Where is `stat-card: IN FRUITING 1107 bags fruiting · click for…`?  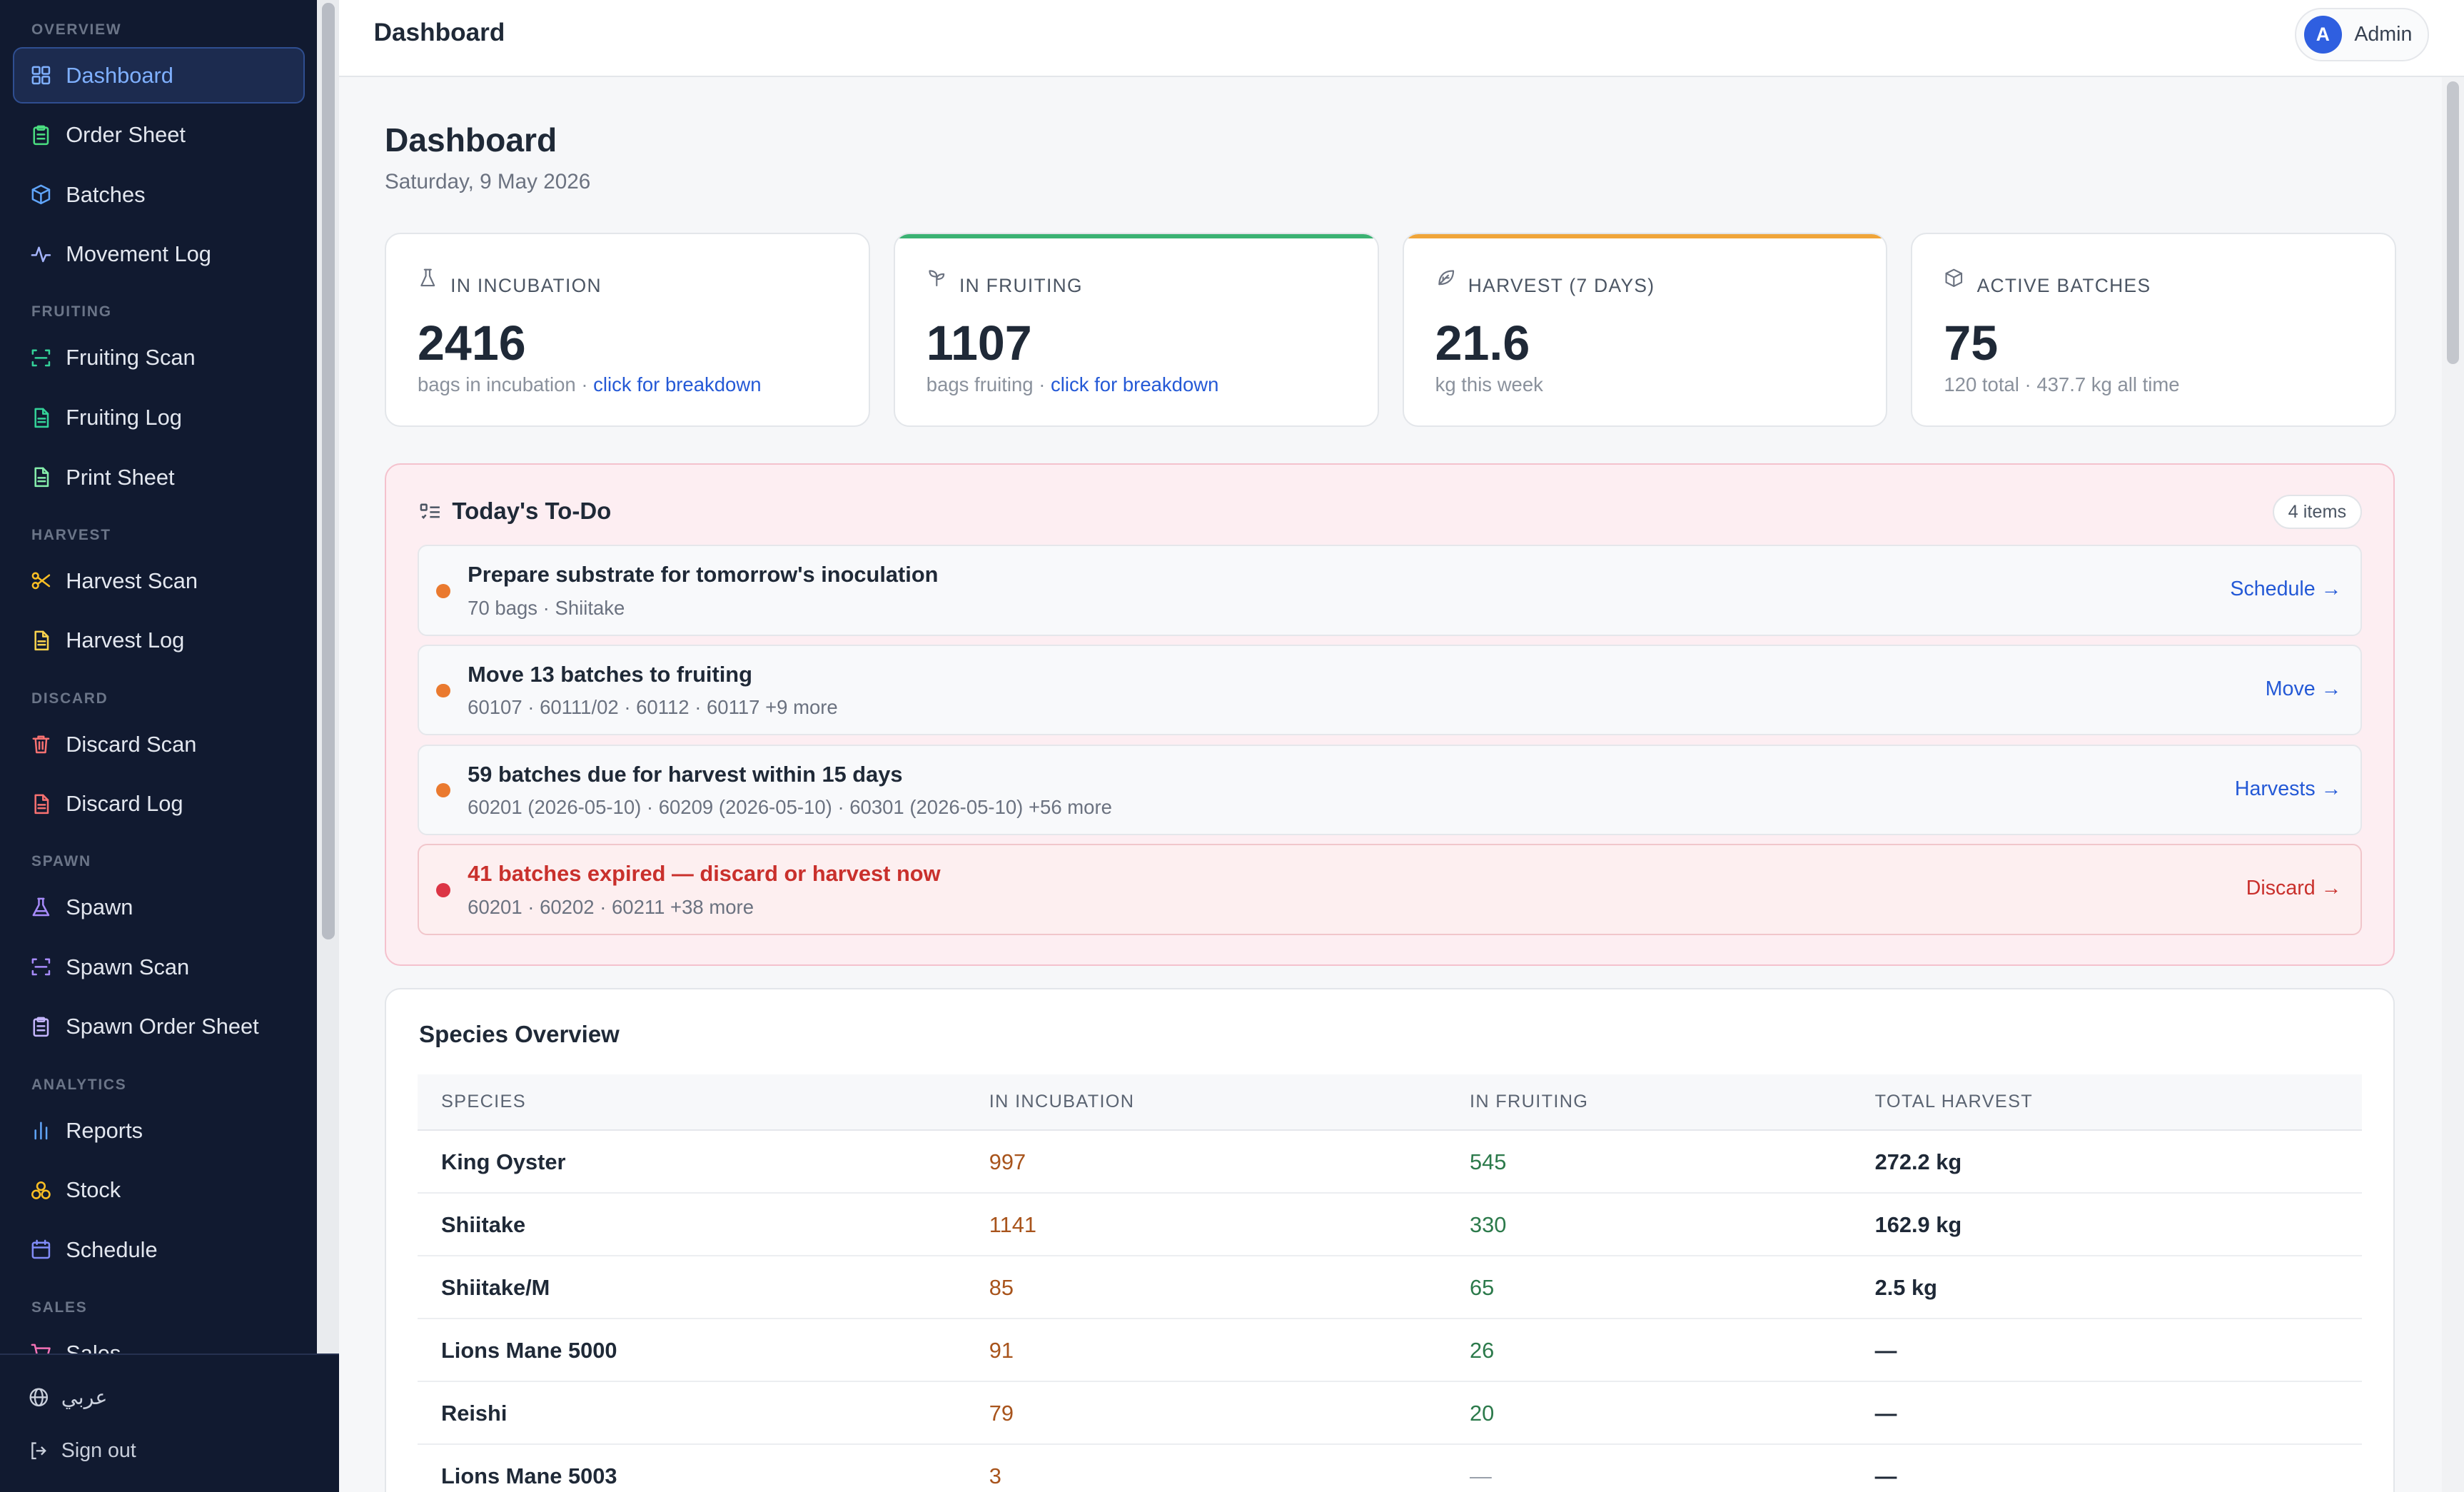
stat-card: IN FRUITING 1107 bags fruiting · click for… is located at coordinates (1136, 330).